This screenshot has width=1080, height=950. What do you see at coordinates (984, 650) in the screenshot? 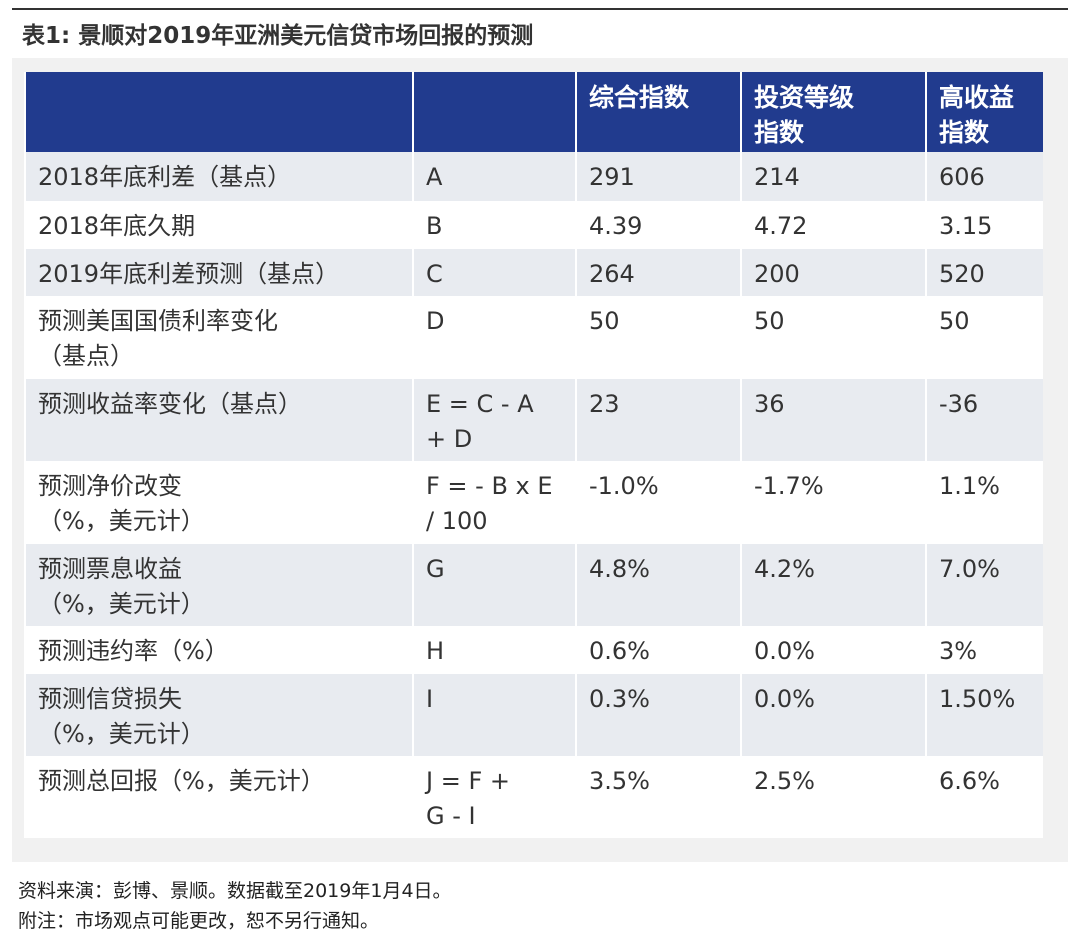
I see `table-cell: 3%` at bounding box center [984, 650].